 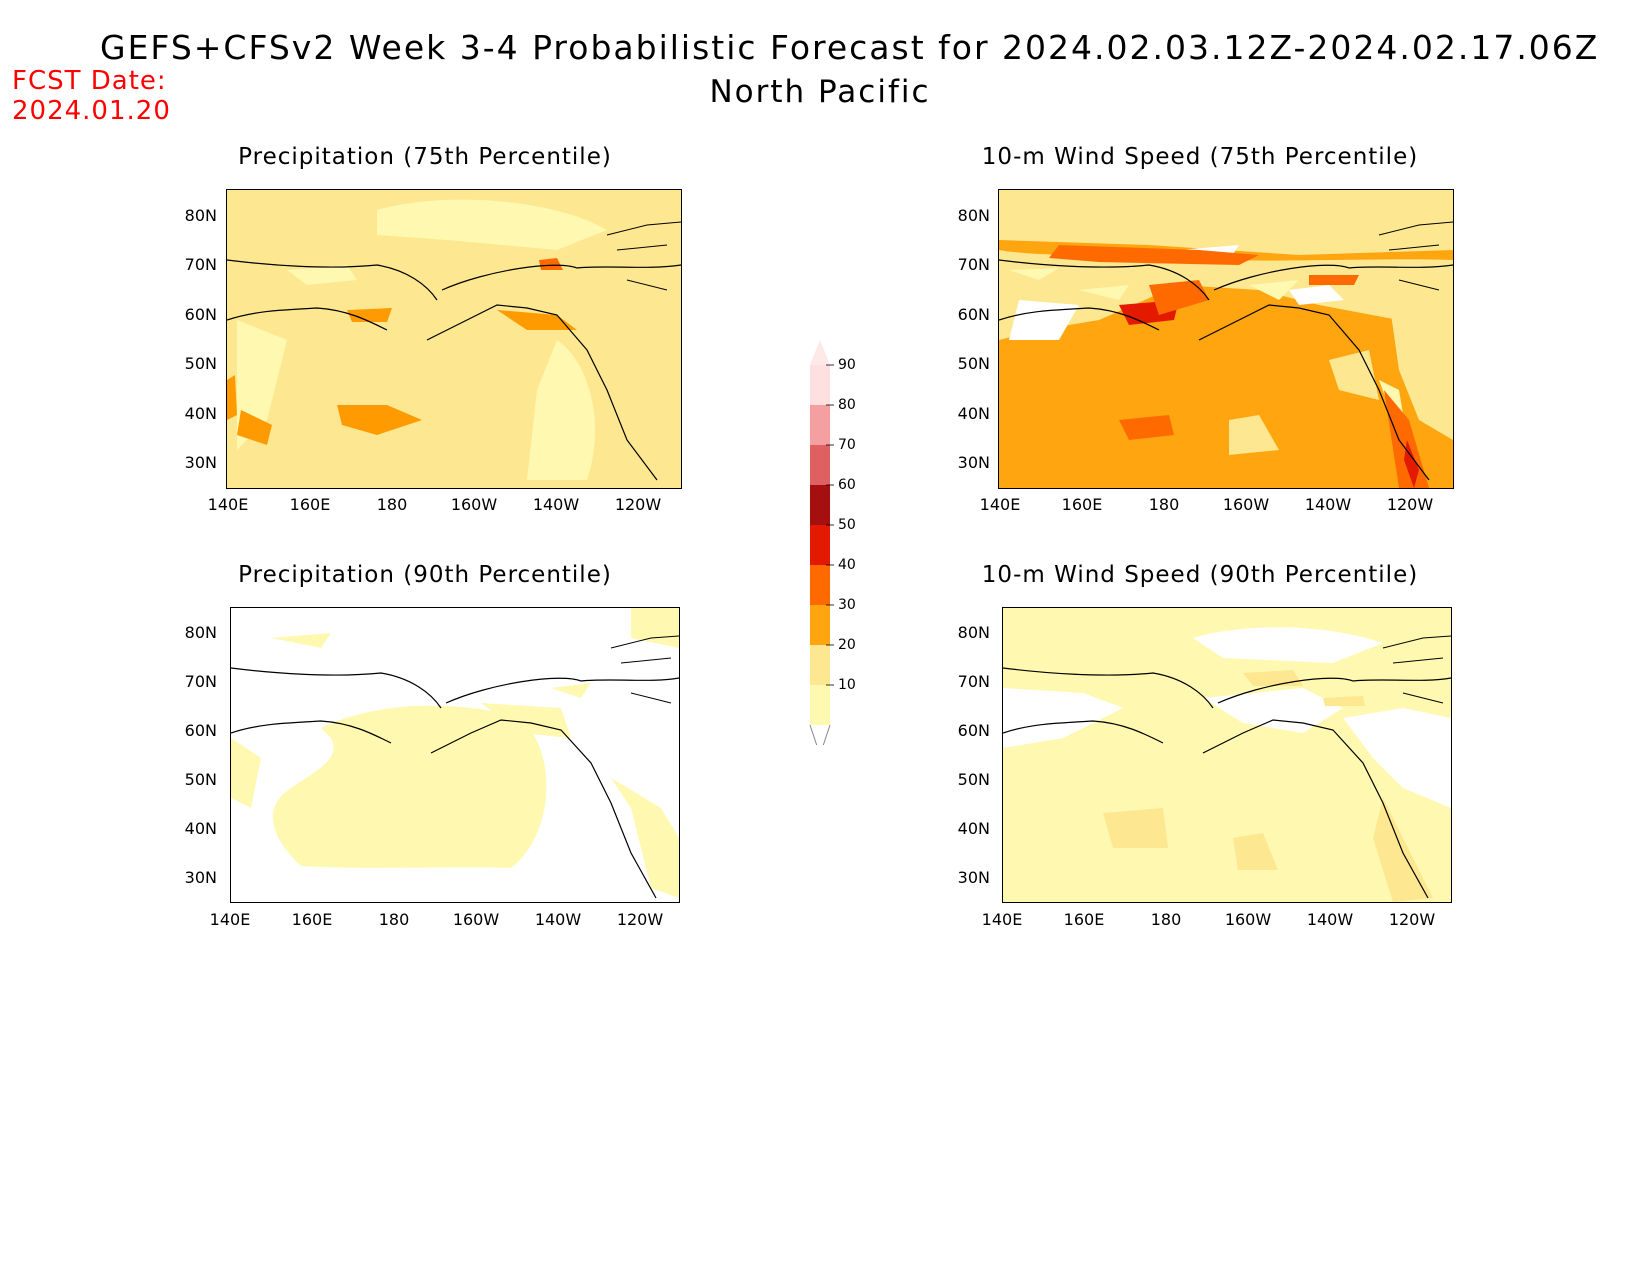 I want to click on panel-title-precip-90: Precipitation (90th Percentile), so click(x=425, y=575).